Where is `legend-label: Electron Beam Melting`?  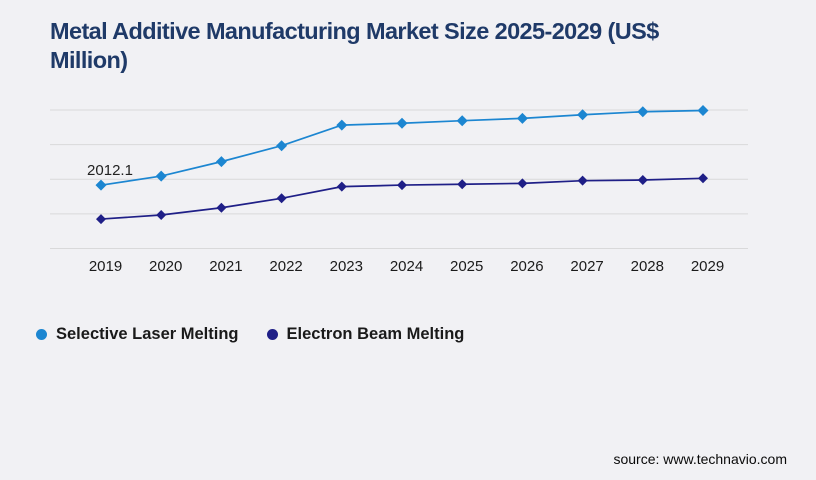 legend-label: Electron Beam Melting is located at coordinates (375, 334).